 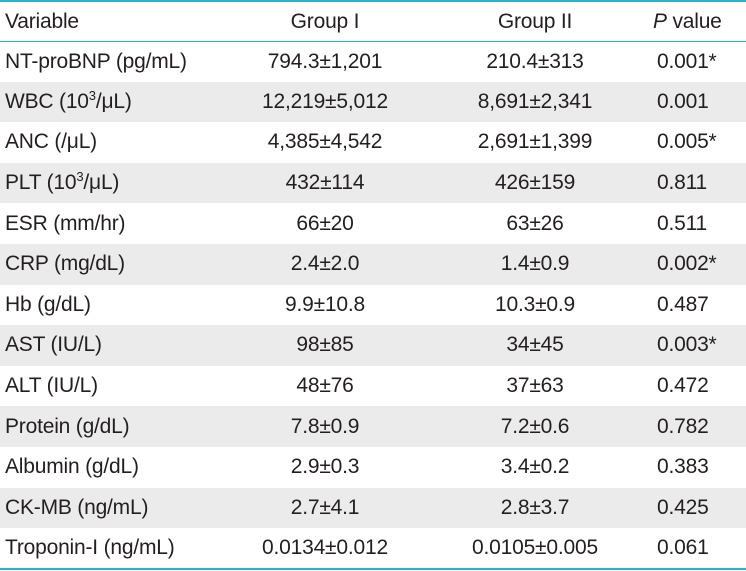 I want to click on cell-group-2: 63±26, so click(x=535, y=223).